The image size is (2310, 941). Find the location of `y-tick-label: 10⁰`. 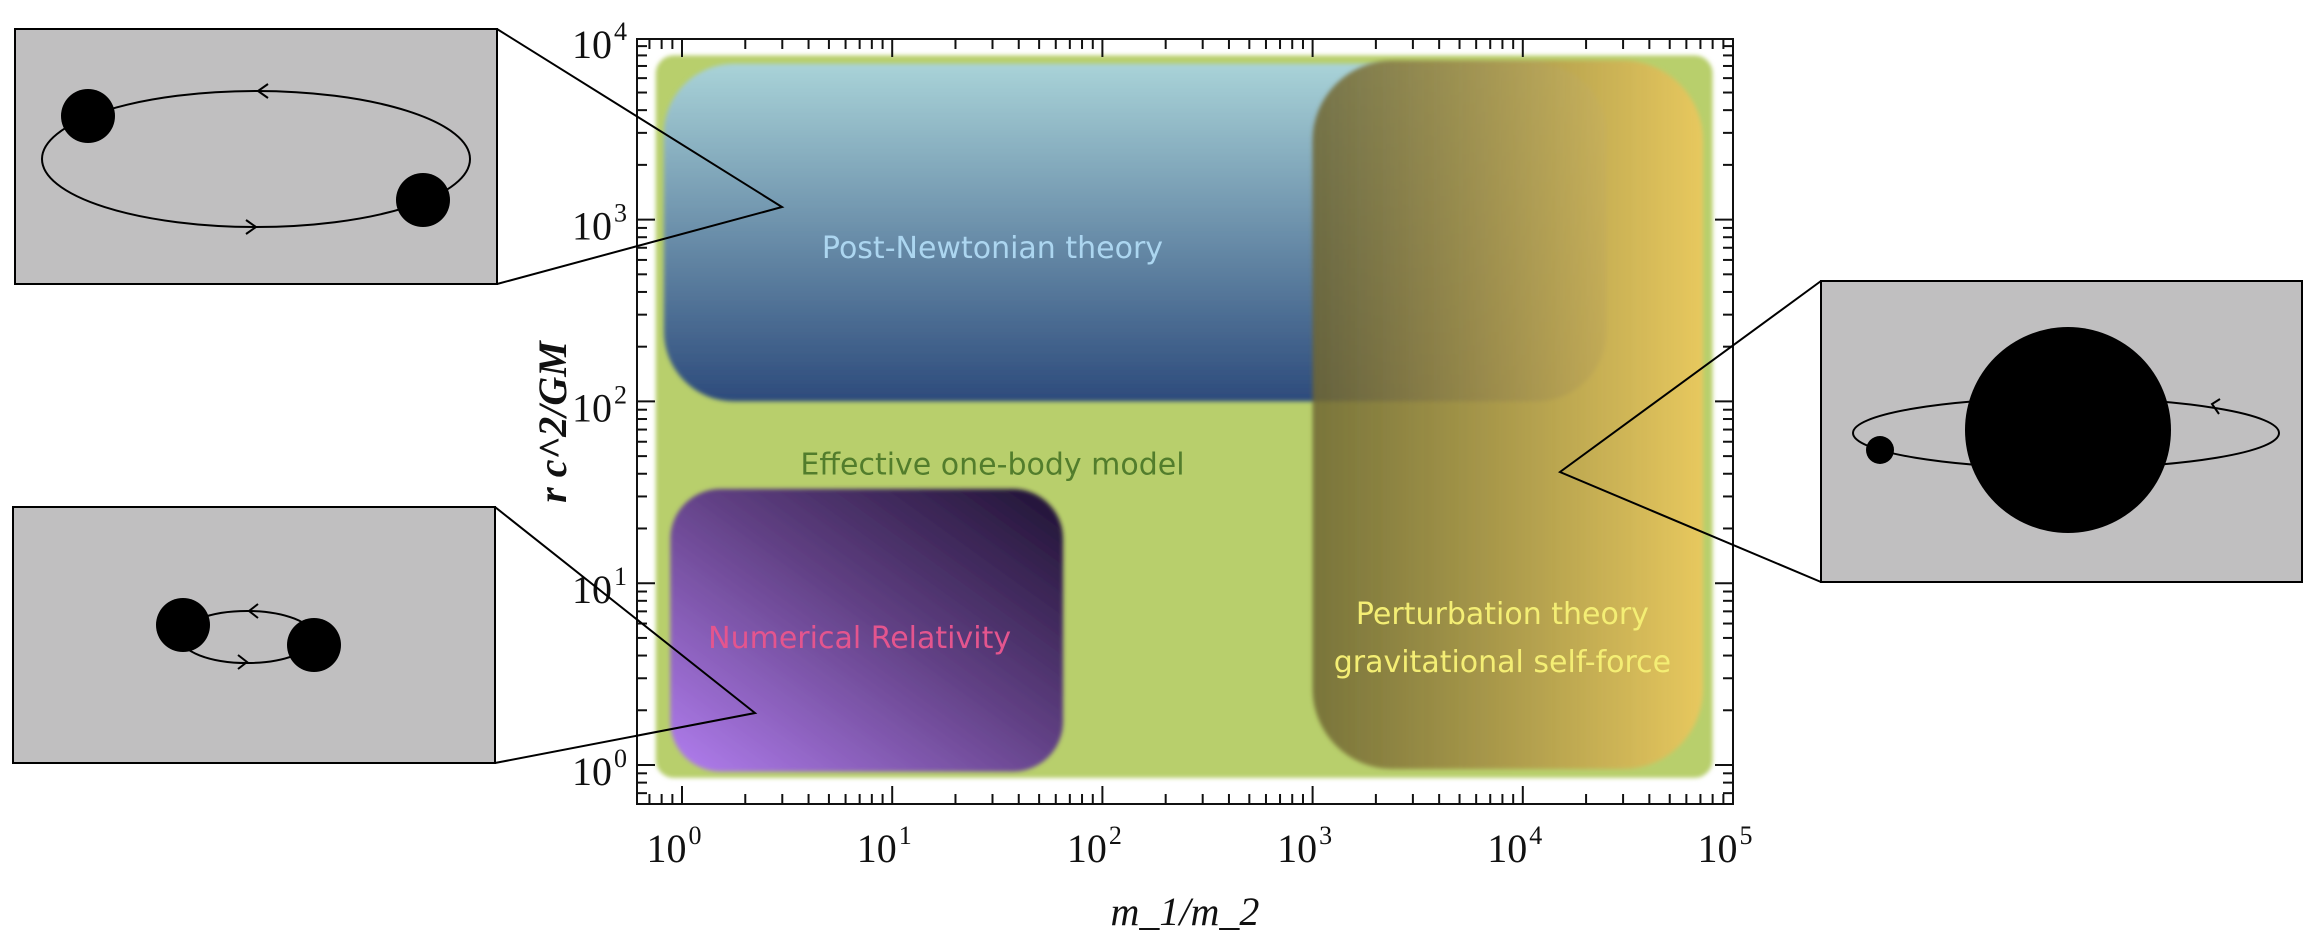

y-tick-label: 10⁰ is located at coordinates (599, 769).